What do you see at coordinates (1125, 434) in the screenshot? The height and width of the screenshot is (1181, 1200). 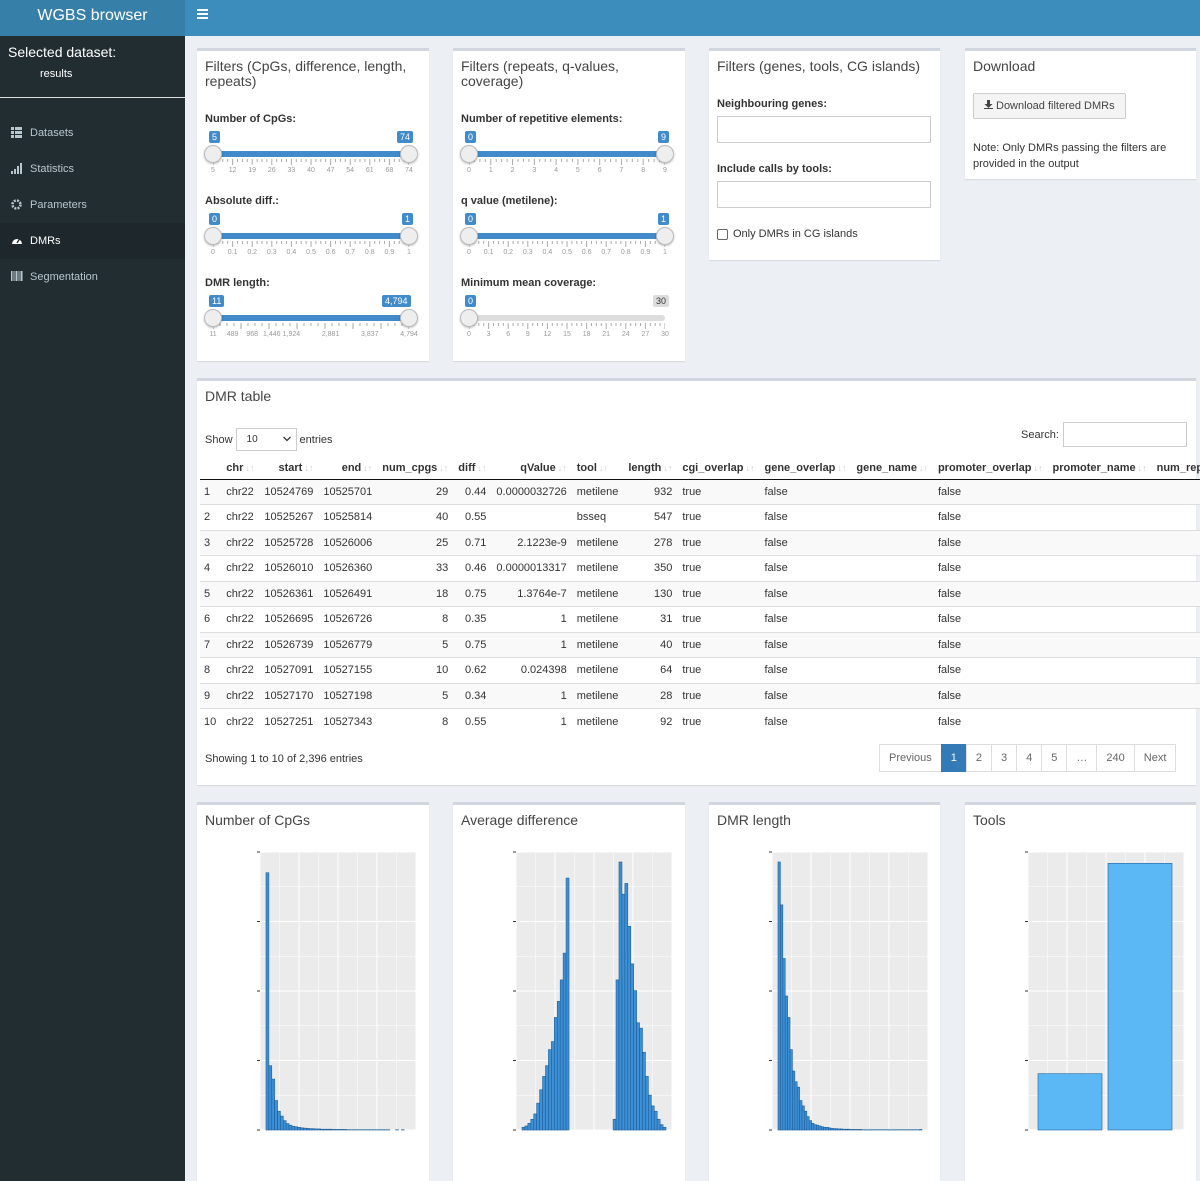 I see `search-input` at bounding box center [1125, 434].